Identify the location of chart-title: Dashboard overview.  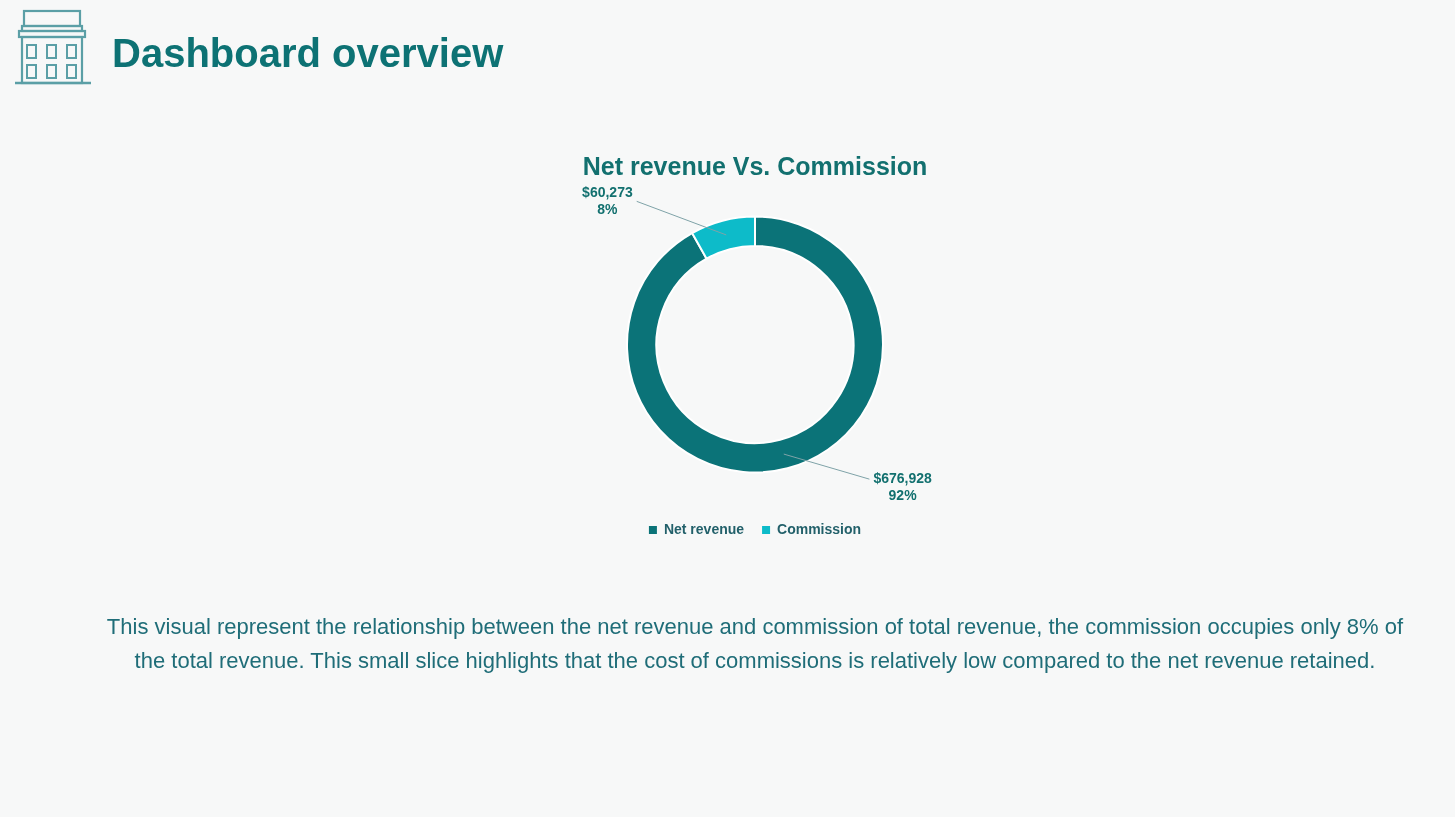
(308, 53).